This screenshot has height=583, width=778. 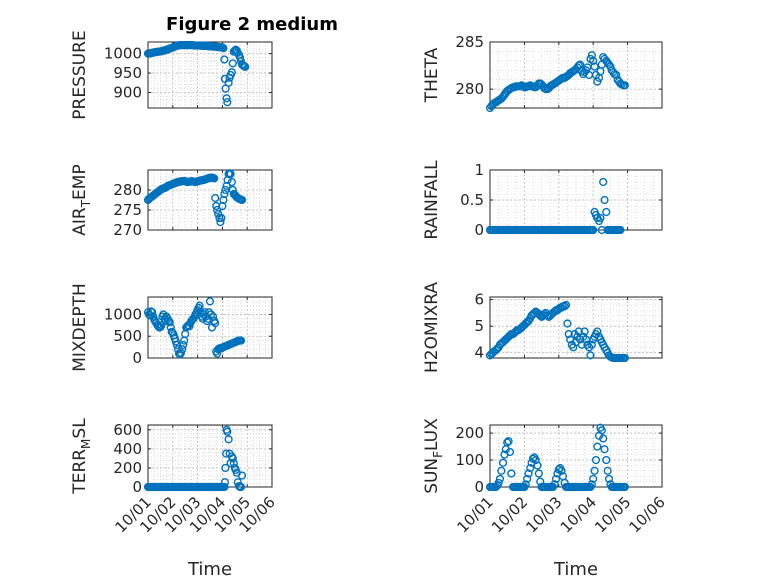 I want to click on y-tick-label: 950, so click(x=127, y=73).